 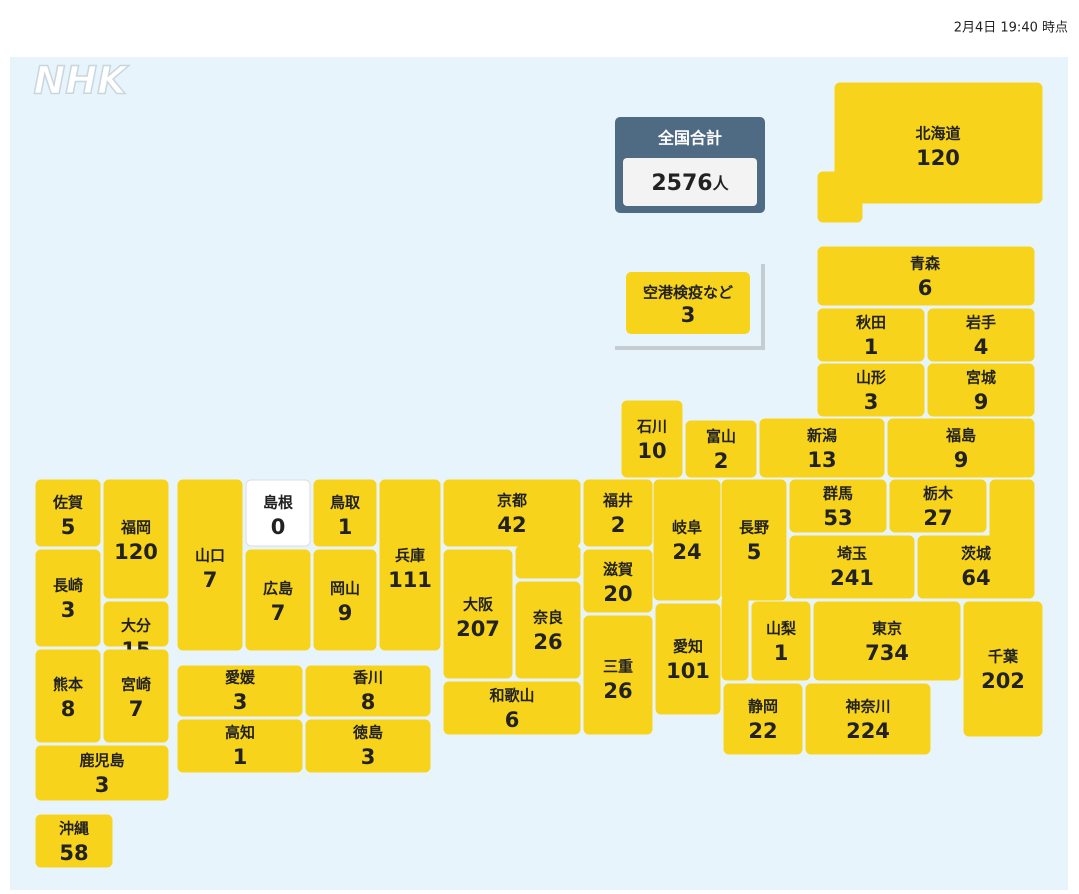 I want to click on prefecture-value: 734, so click(x=887, y=653).